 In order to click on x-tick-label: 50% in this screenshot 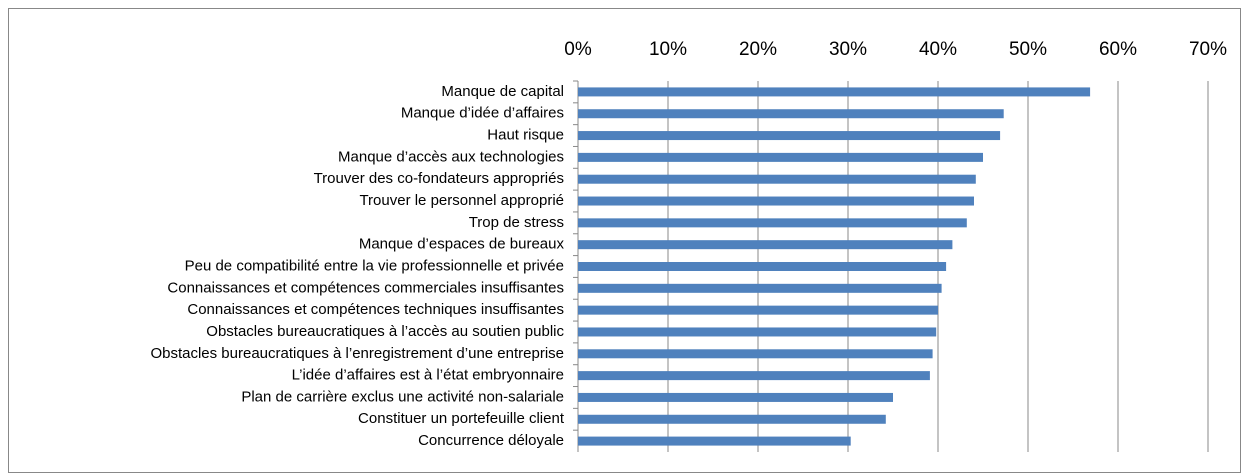, I will do `click(1028, 49)`.